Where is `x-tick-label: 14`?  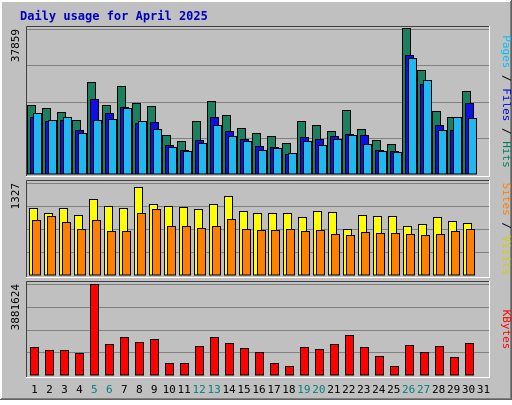
x-tick-label: 14 is located at coordinates (229, 389).